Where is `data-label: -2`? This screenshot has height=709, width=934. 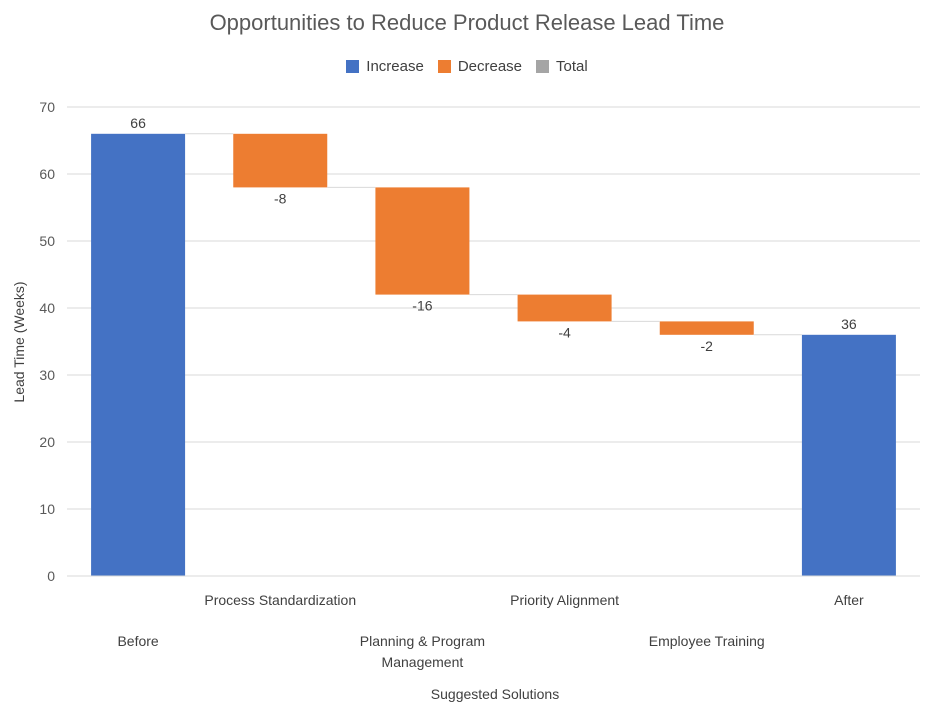
data-label: -2 is located at coordinates (707, 346).